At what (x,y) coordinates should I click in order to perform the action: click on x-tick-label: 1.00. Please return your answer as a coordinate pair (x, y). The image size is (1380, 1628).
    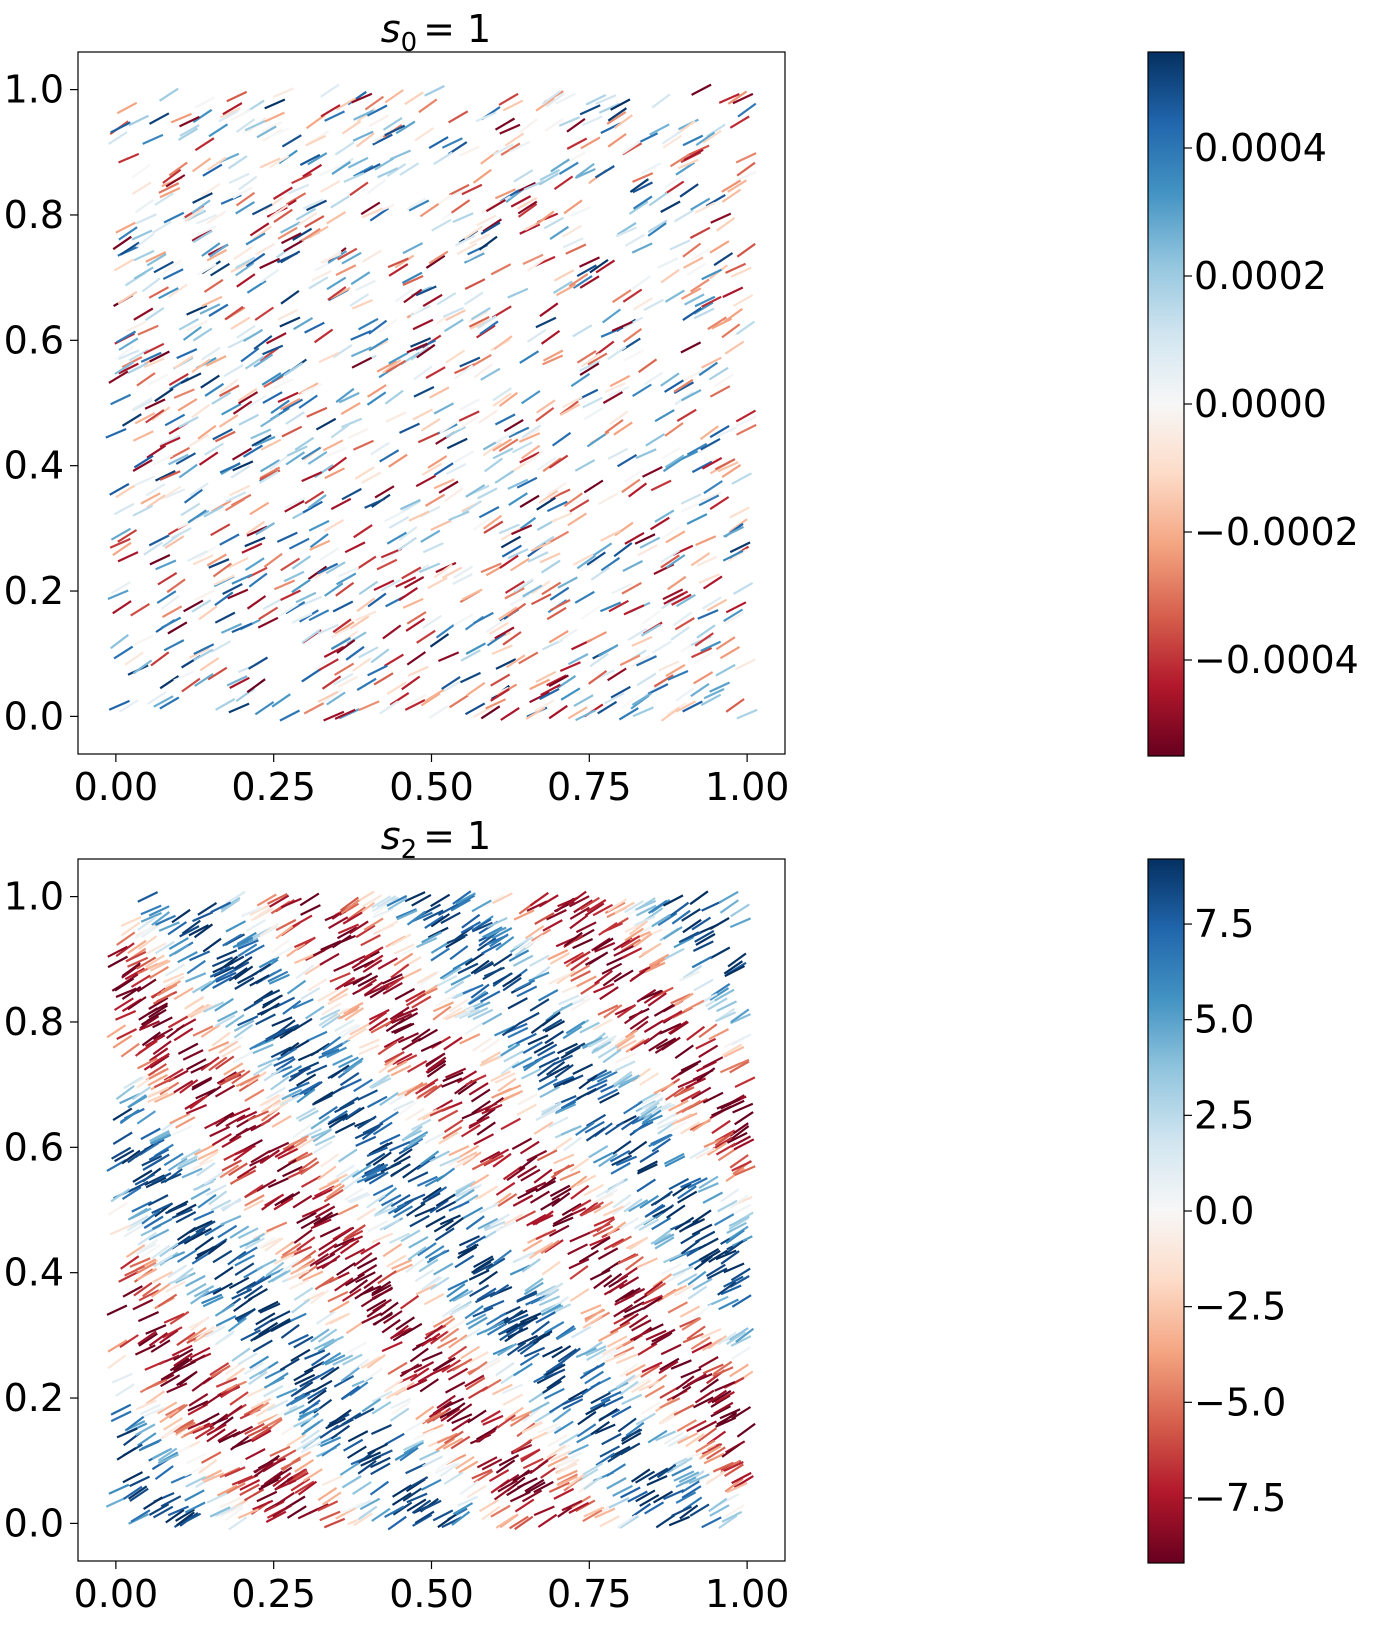
    Looking at the image, I should click on (747, 1594).